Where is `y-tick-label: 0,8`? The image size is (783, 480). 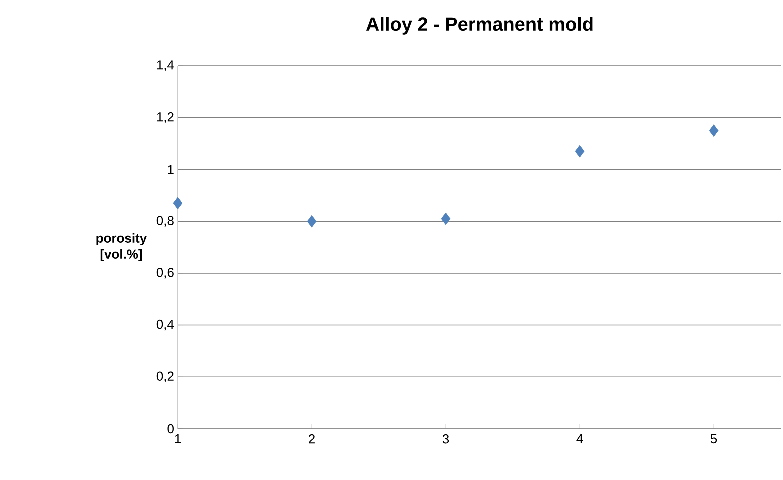
y-tick-label: 0,8 is located at coordinates (165, 221).